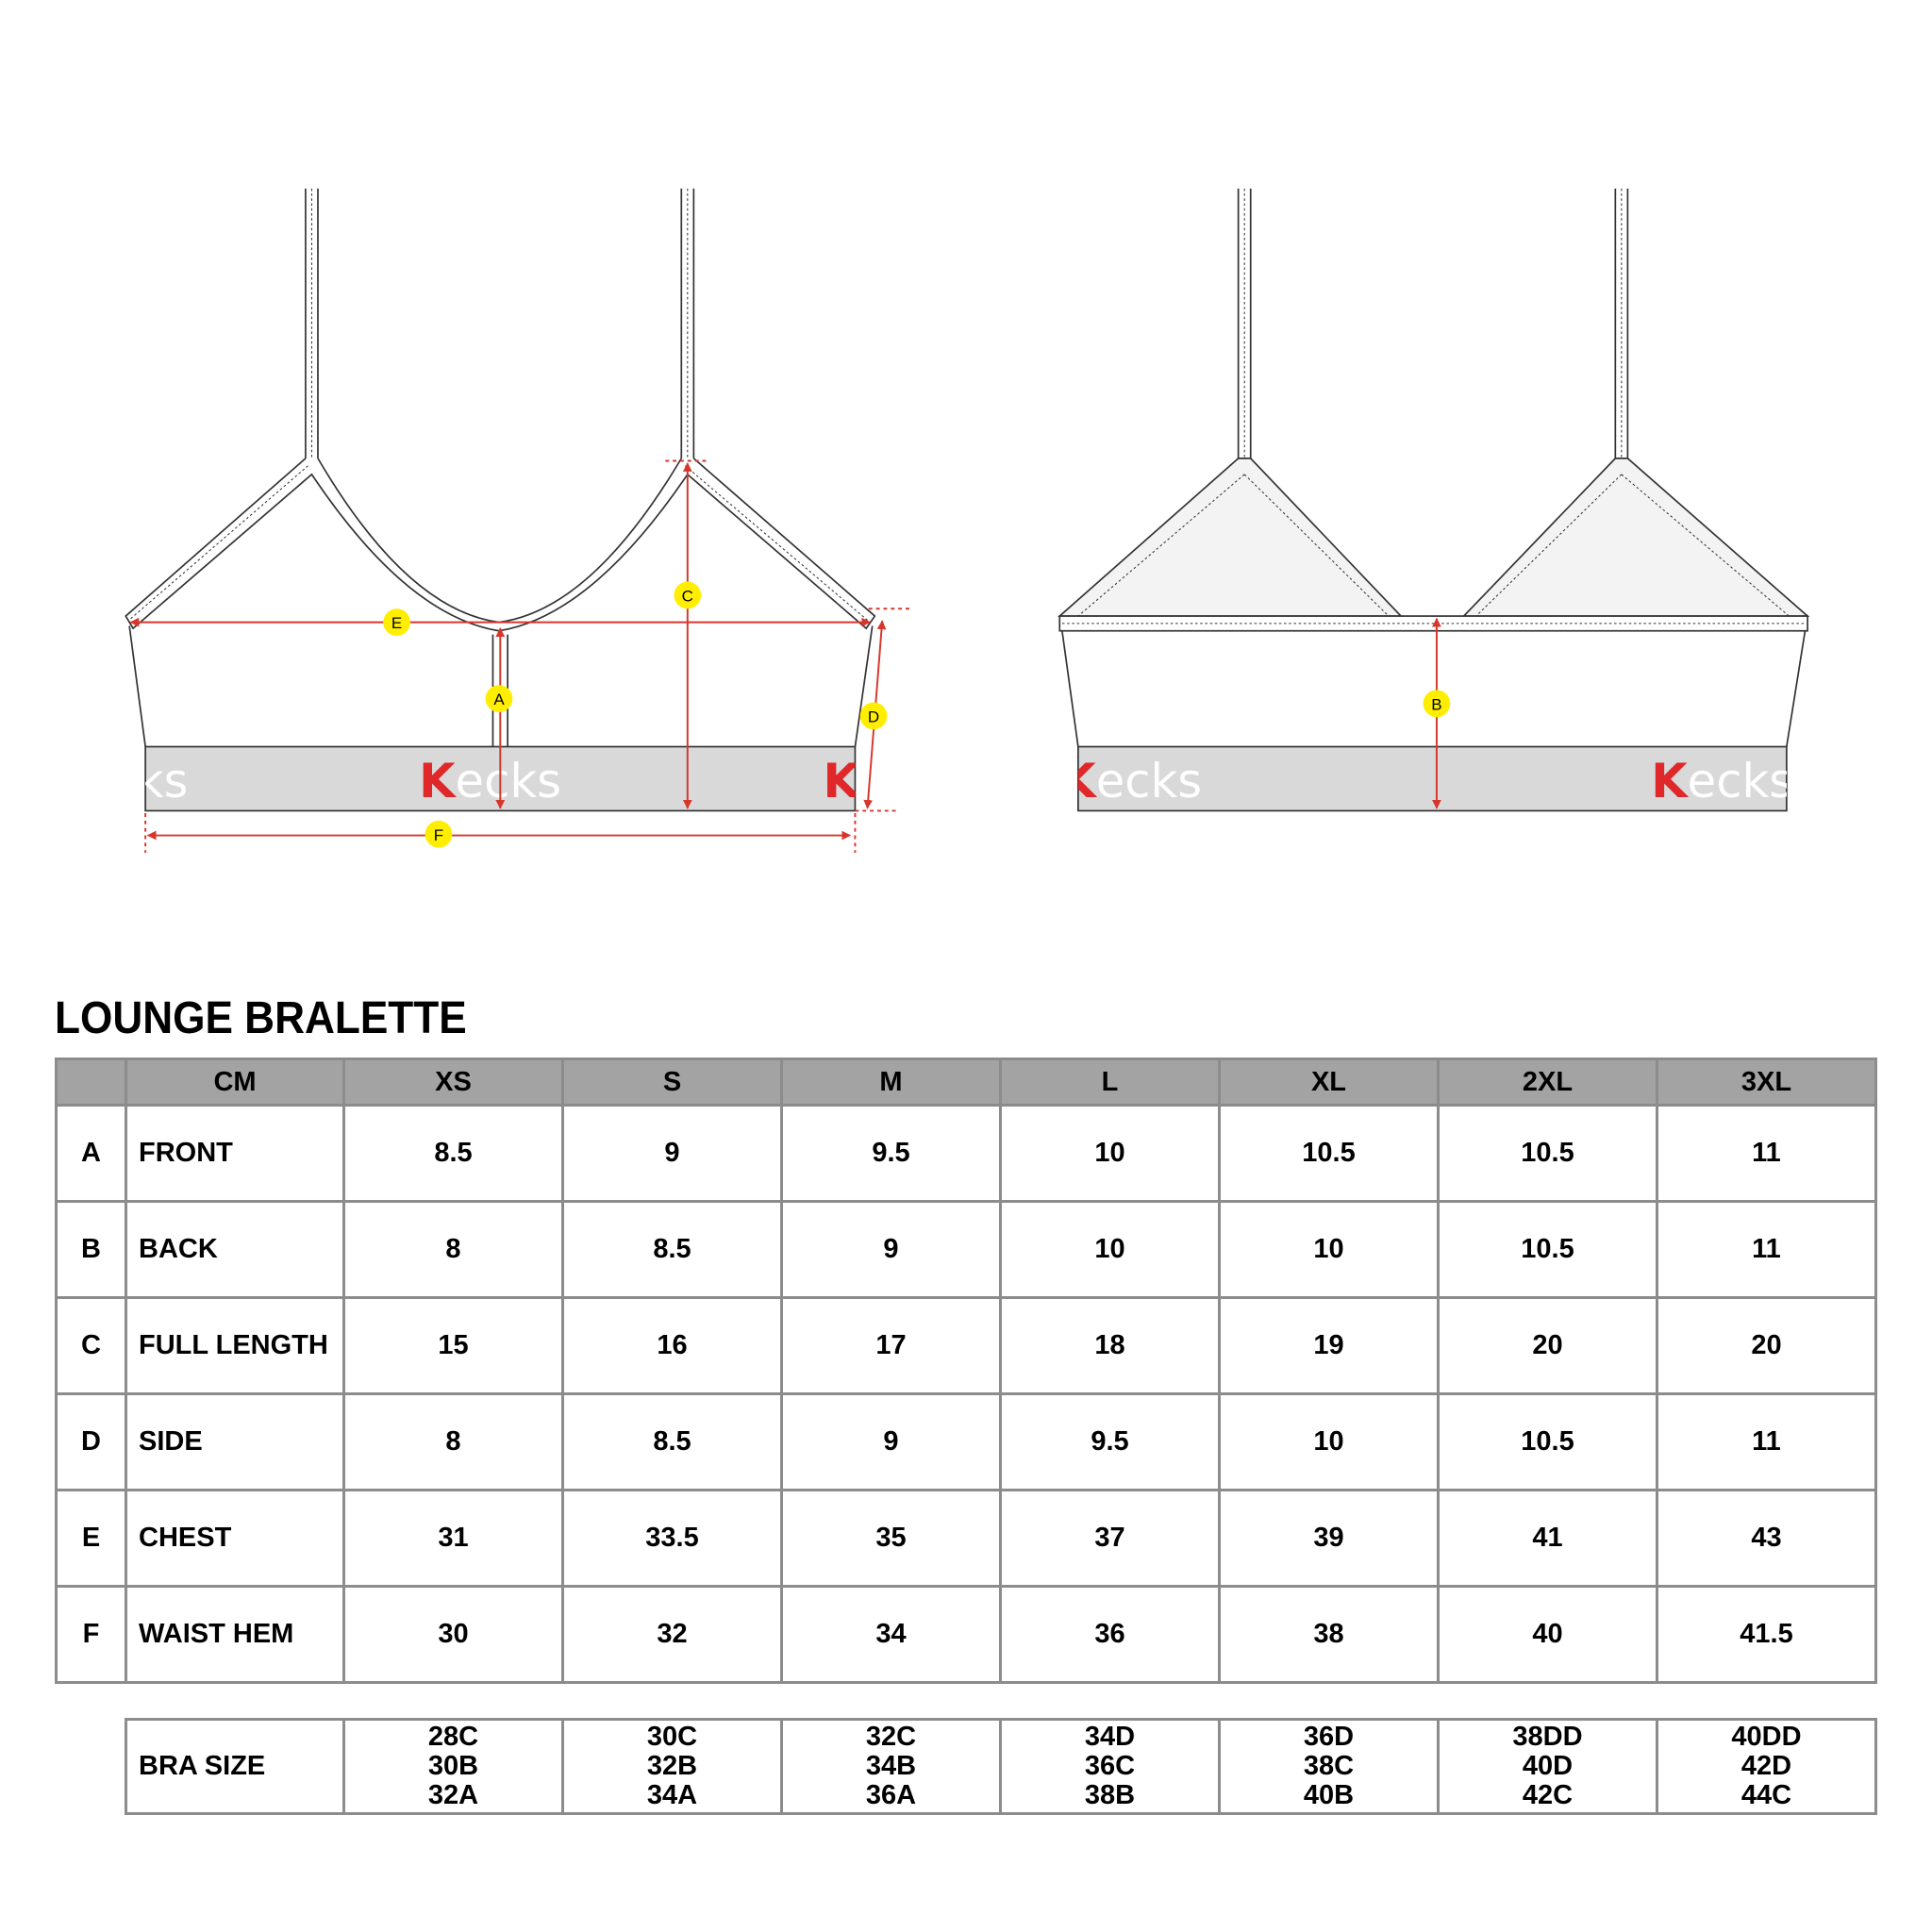 Image resolution: width=1932 pixels, height=1932 pixels. What do you see at coordinates (1110, 1082) in the screenshot?
I see `header-size: L` at bounding box center [1110, 1082].